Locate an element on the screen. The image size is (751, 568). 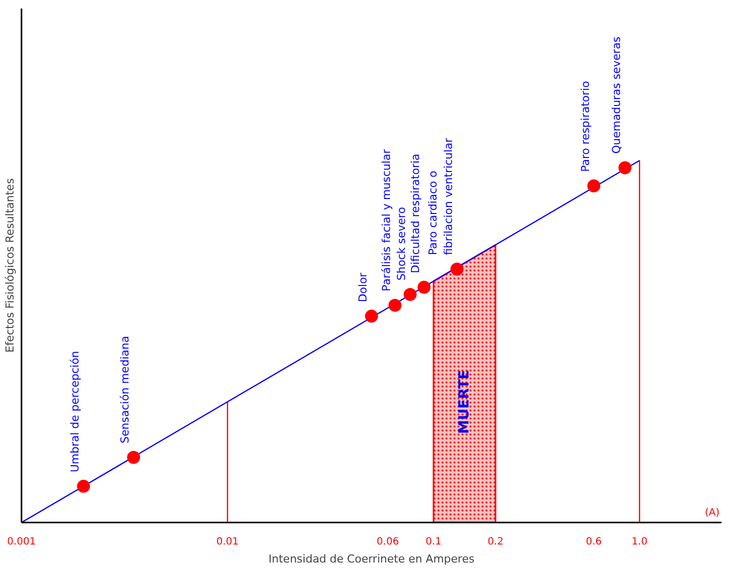
x-tick-label: 0.01 is located at coordinates (227, 542).